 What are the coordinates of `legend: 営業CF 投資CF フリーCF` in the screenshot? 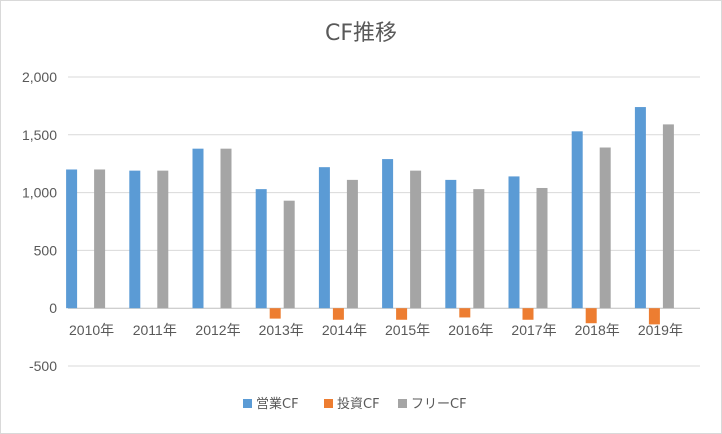 It's located at (355, 404).